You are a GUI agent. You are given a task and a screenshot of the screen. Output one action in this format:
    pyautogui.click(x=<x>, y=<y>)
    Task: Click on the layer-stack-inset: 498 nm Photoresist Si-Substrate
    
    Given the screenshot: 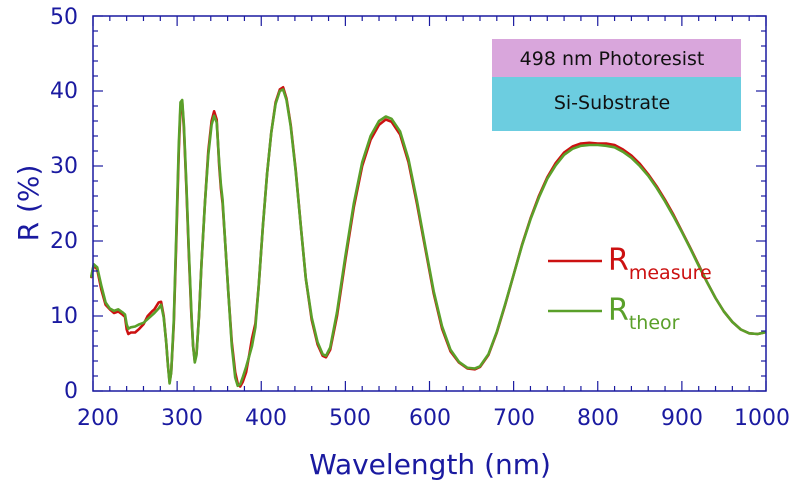 What is the action you would take?
    pyautogui.click(x=616, y=85)
    